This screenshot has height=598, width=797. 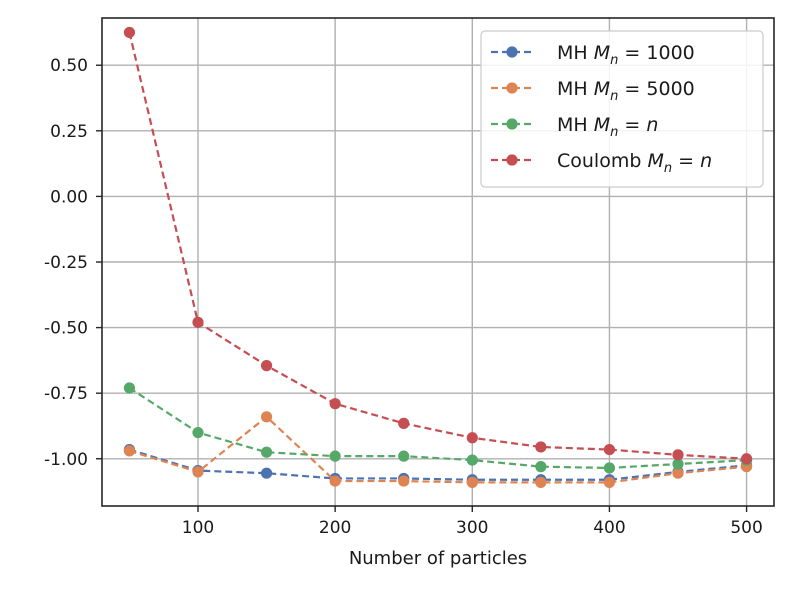 What do you see at coordinates (438, 558) in the screenshot?
I see `x-axis-title: Number of particles` at bounding box center [438, 558].